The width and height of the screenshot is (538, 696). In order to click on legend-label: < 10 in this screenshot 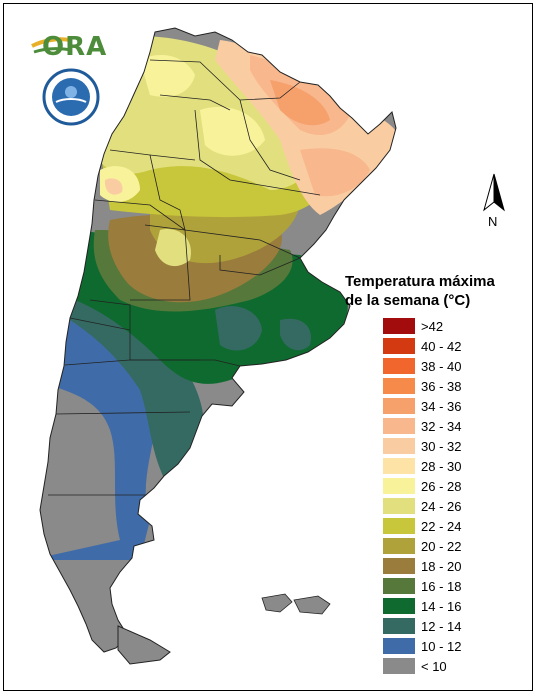, I will do `click(434, 666)`.